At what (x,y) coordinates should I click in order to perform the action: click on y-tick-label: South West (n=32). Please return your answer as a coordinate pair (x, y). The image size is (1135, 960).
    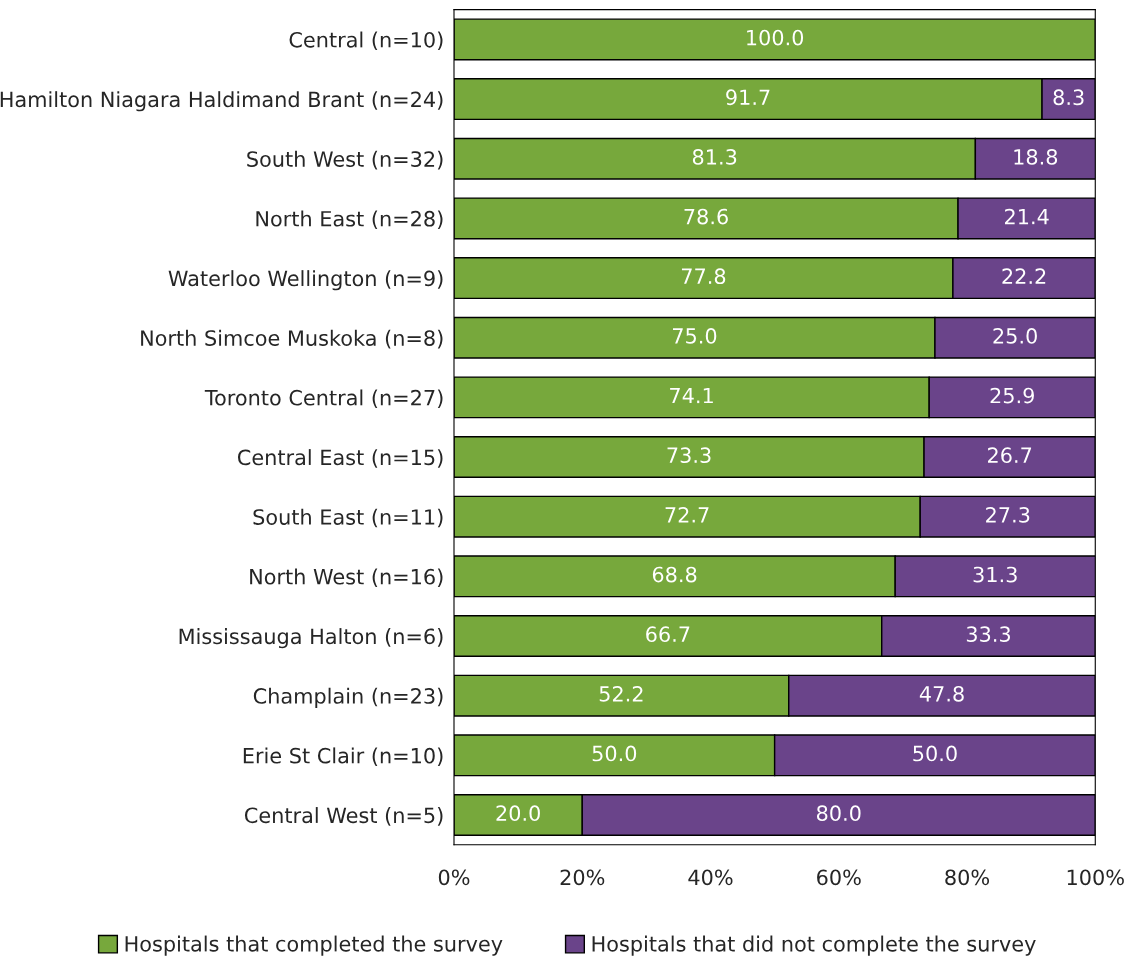
    Looking at the image, I should click on (345, 160).